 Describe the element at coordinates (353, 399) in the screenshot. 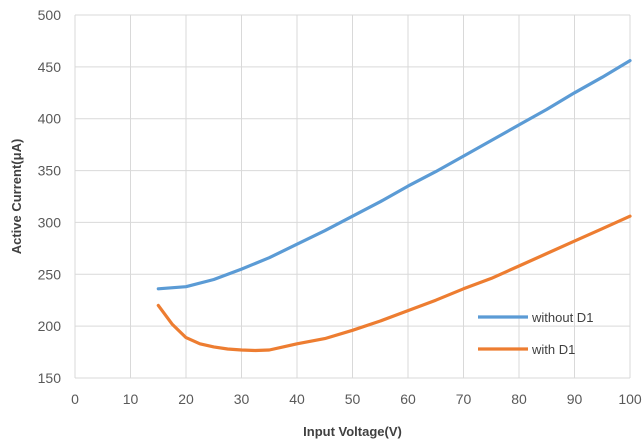

I see `x-tick-label: 50` at that location.